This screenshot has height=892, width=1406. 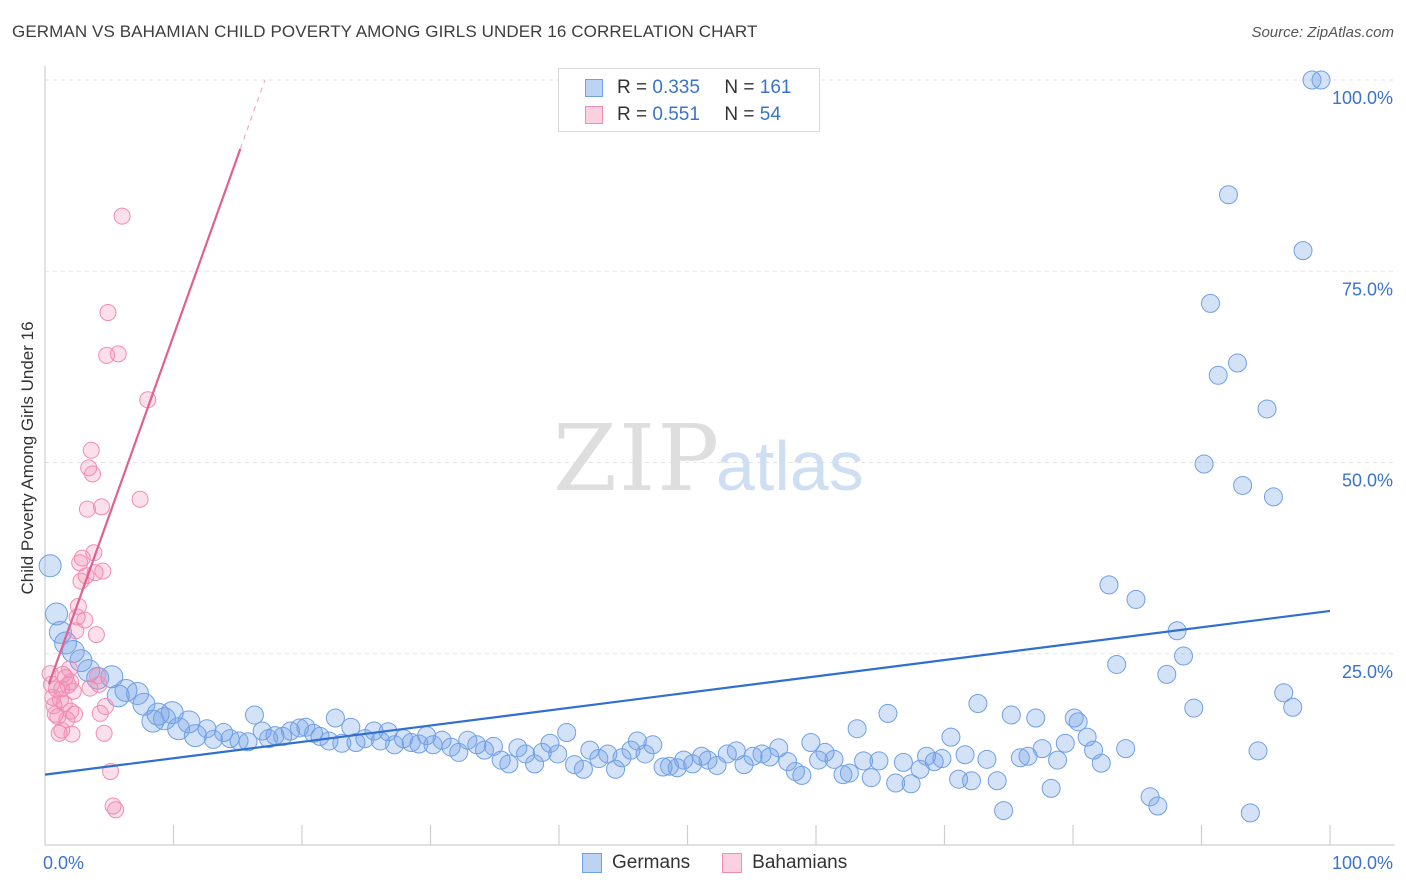 I want to click on watermark-zip: ZIP, so click(x=637, y=458).